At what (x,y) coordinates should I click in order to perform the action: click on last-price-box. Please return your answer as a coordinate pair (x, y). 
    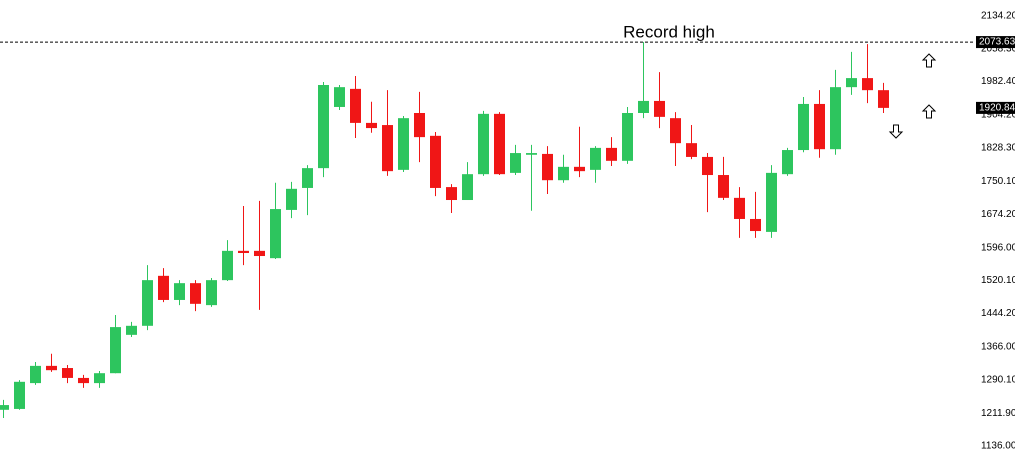
    Looking at the image, I should click on (995, 107).